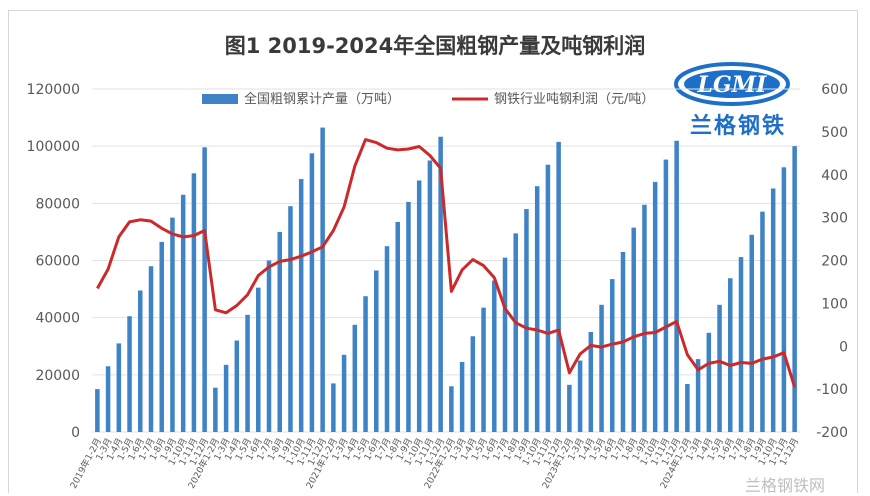 Image resolution: width=870 pixels, height=496 pixels. What do you see at coordinates (57, 376) in the screenshot?
I see `y-left-tick-label: 20000` at bounding box center [57, 376].